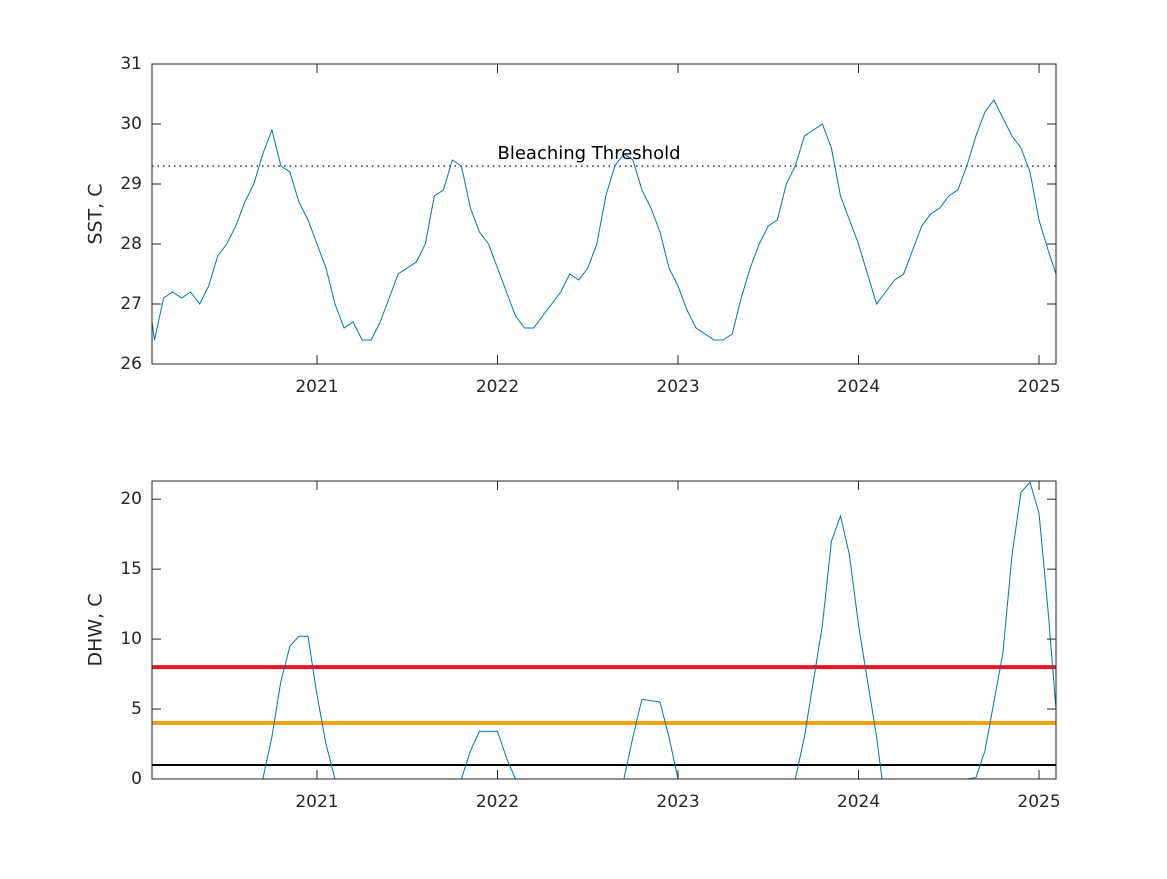 The width and height of the screenshot is (1167, 879). What do you see at coordinates (136, 779) in the screenshot?
I see `y-tick-label: 0` at bounding box center [136, 779].